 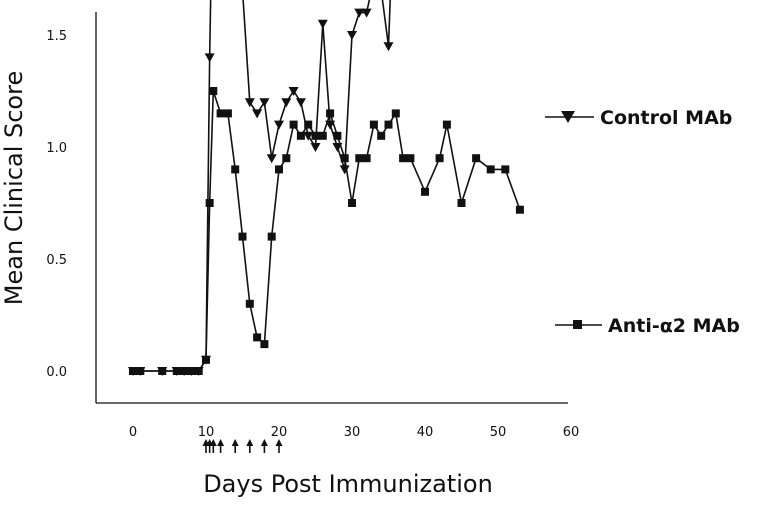 I want to click on x-tick-label: 50, so click(x=498, y=432).